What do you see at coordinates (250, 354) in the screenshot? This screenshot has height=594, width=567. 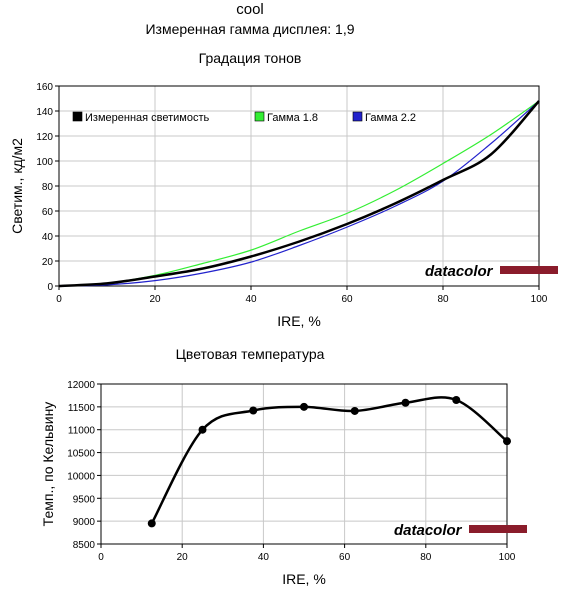 I see `temp-chart-title: Цветовая температура` at bounding box center [250, 354].